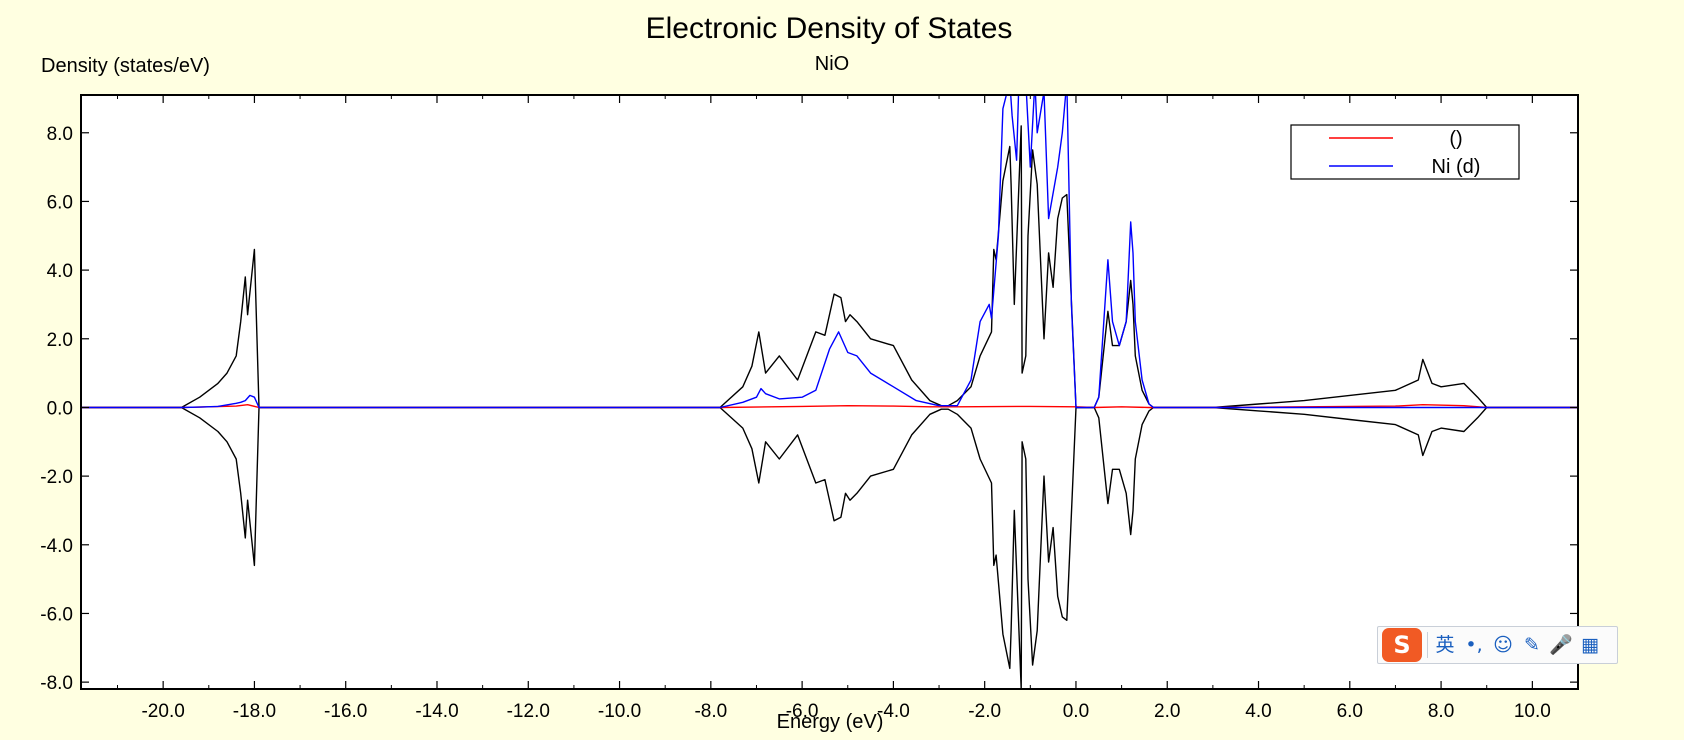 The height and width of the screenshot is (740, 1684). What do you see at coordinates (1076, 711) in the screenshot?
I see `x-tick-label: 0.0` at bounding box center [1076, 711].